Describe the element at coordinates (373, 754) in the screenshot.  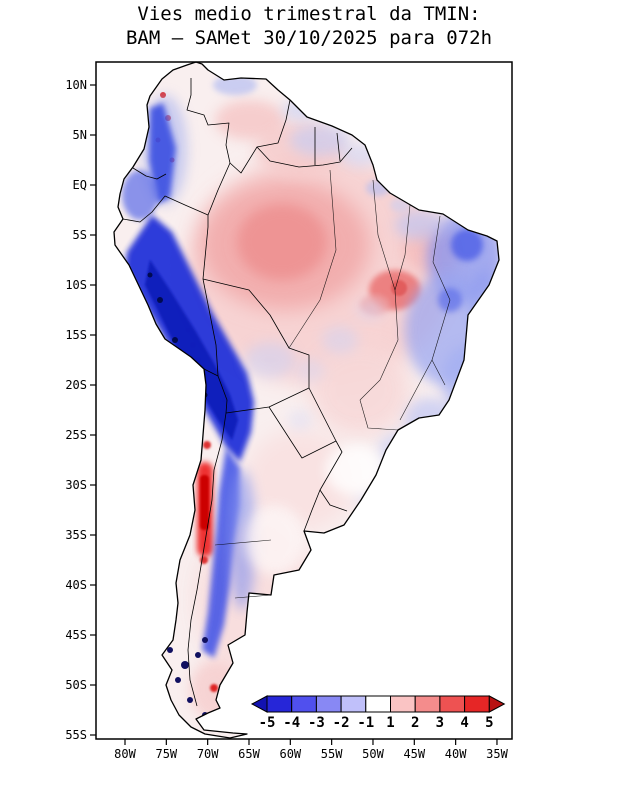
I see `lon-tick-label: 50W` at that location.